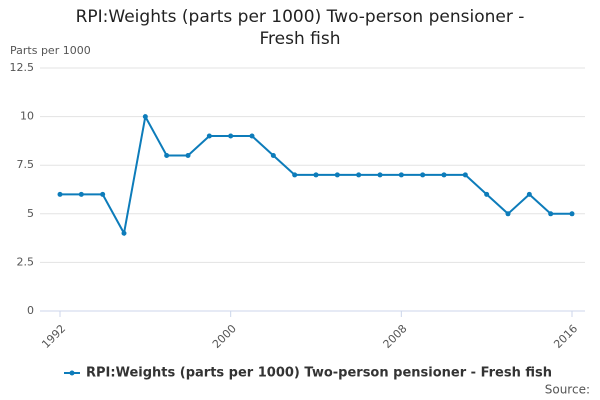  Describe the element at coordinates (22, 67) in the screenshot. I see `y-tick-label: 12.5` at that location.